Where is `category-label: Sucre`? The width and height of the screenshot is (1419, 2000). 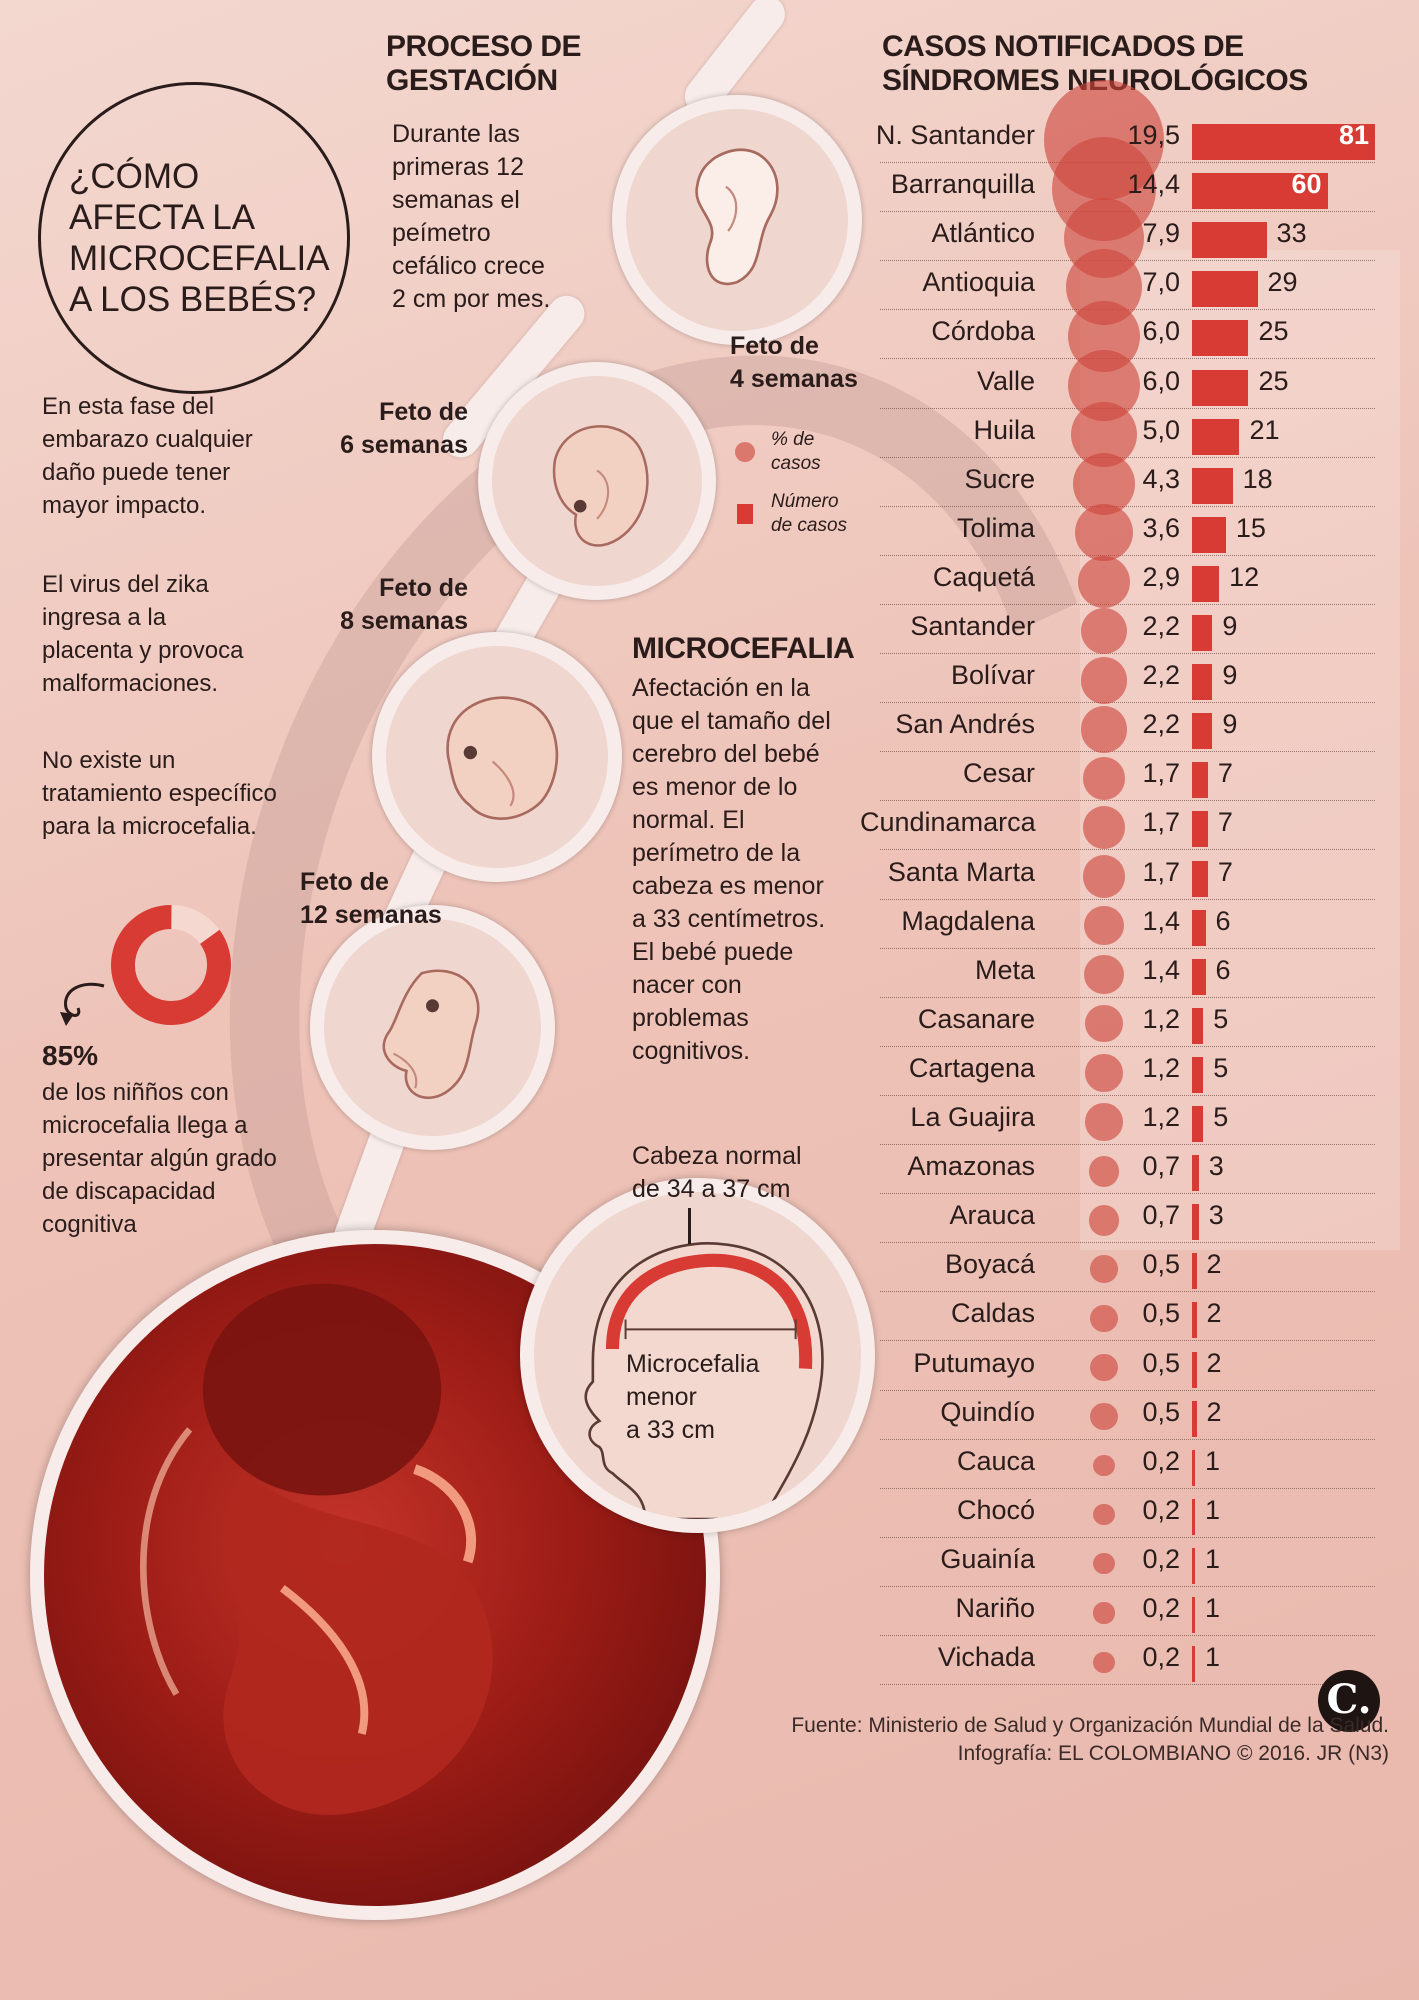 category-label: Sucre is located at coordinates (999, 478).